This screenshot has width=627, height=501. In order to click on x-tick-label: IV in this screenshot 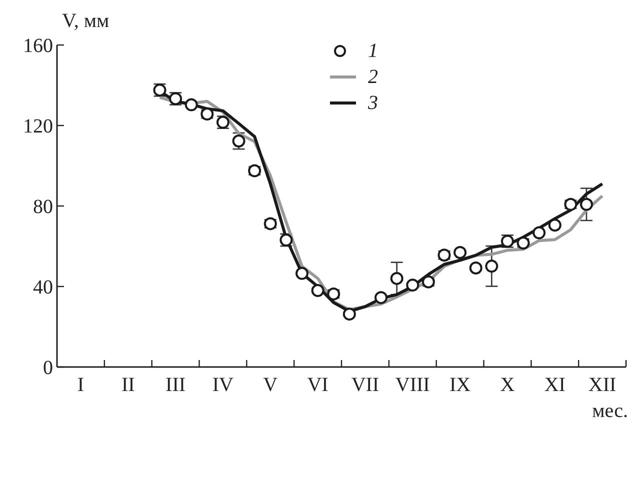, I will do `click(223, 385)`.